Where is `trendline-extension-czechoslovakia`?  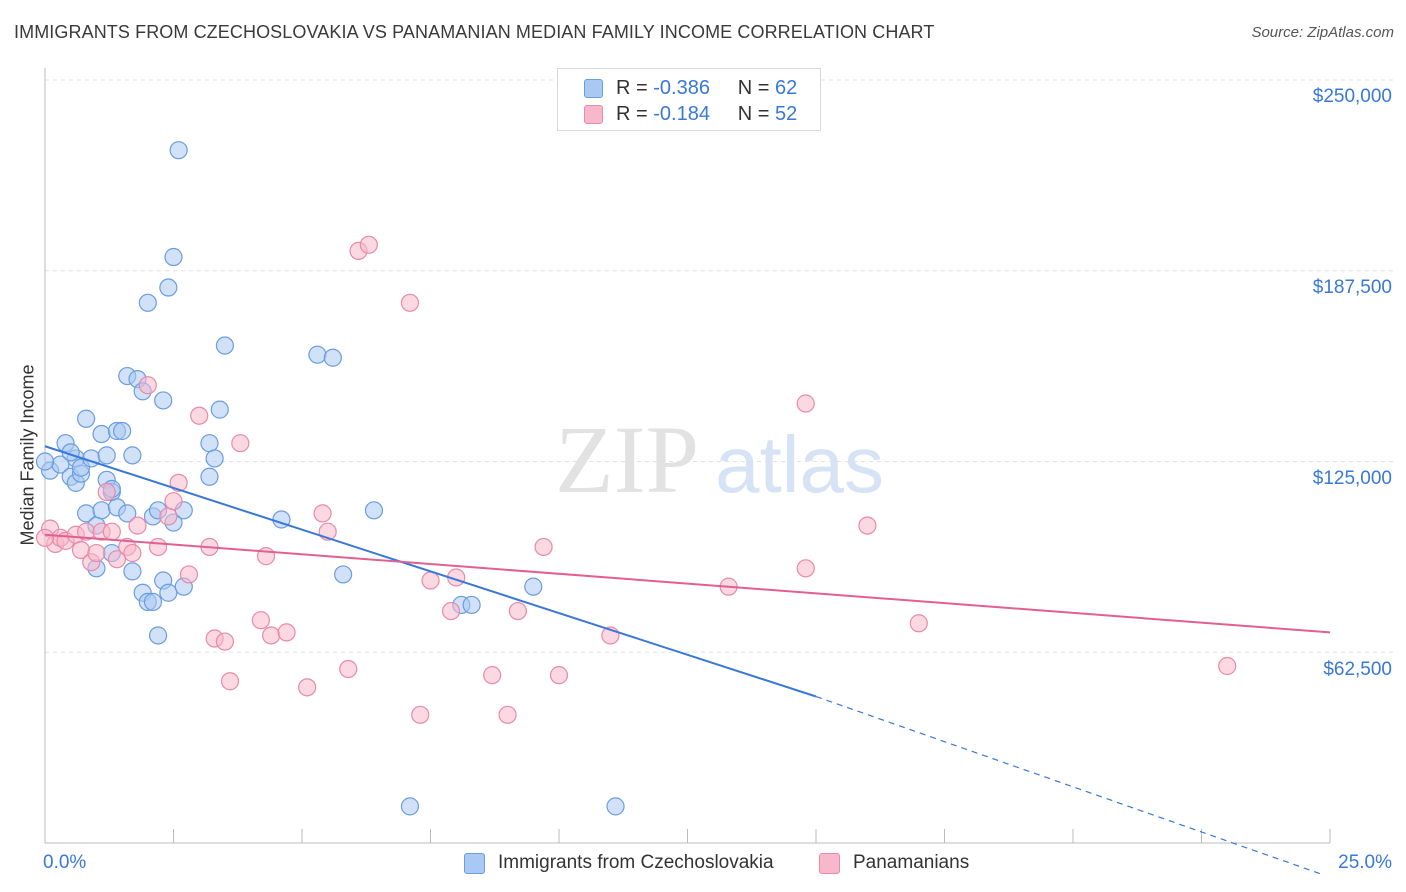
trendline-extension-czechoslovakia is located at coordinates (1067, 785).